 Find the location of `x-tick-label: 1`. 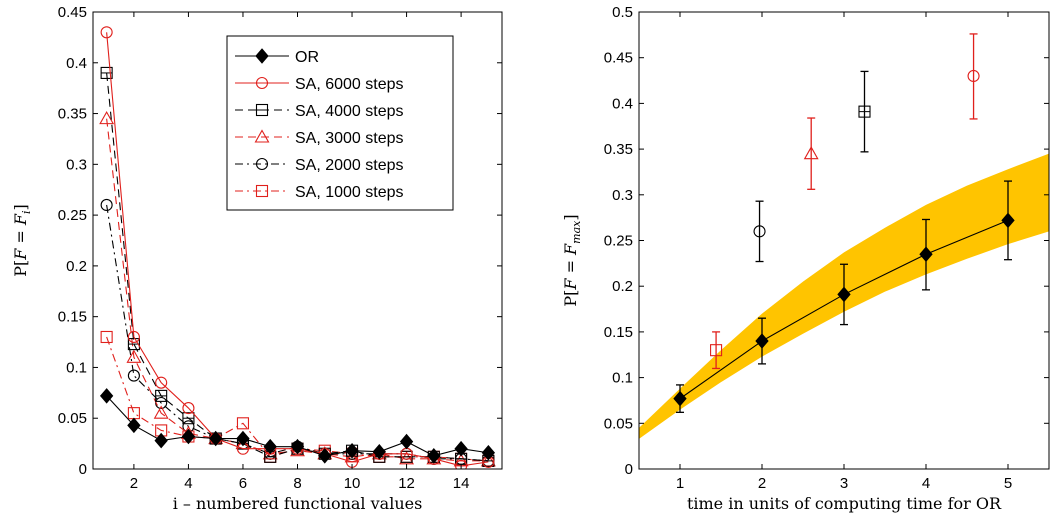

x-tick-label: 1 is located at coordinates (680, 483).